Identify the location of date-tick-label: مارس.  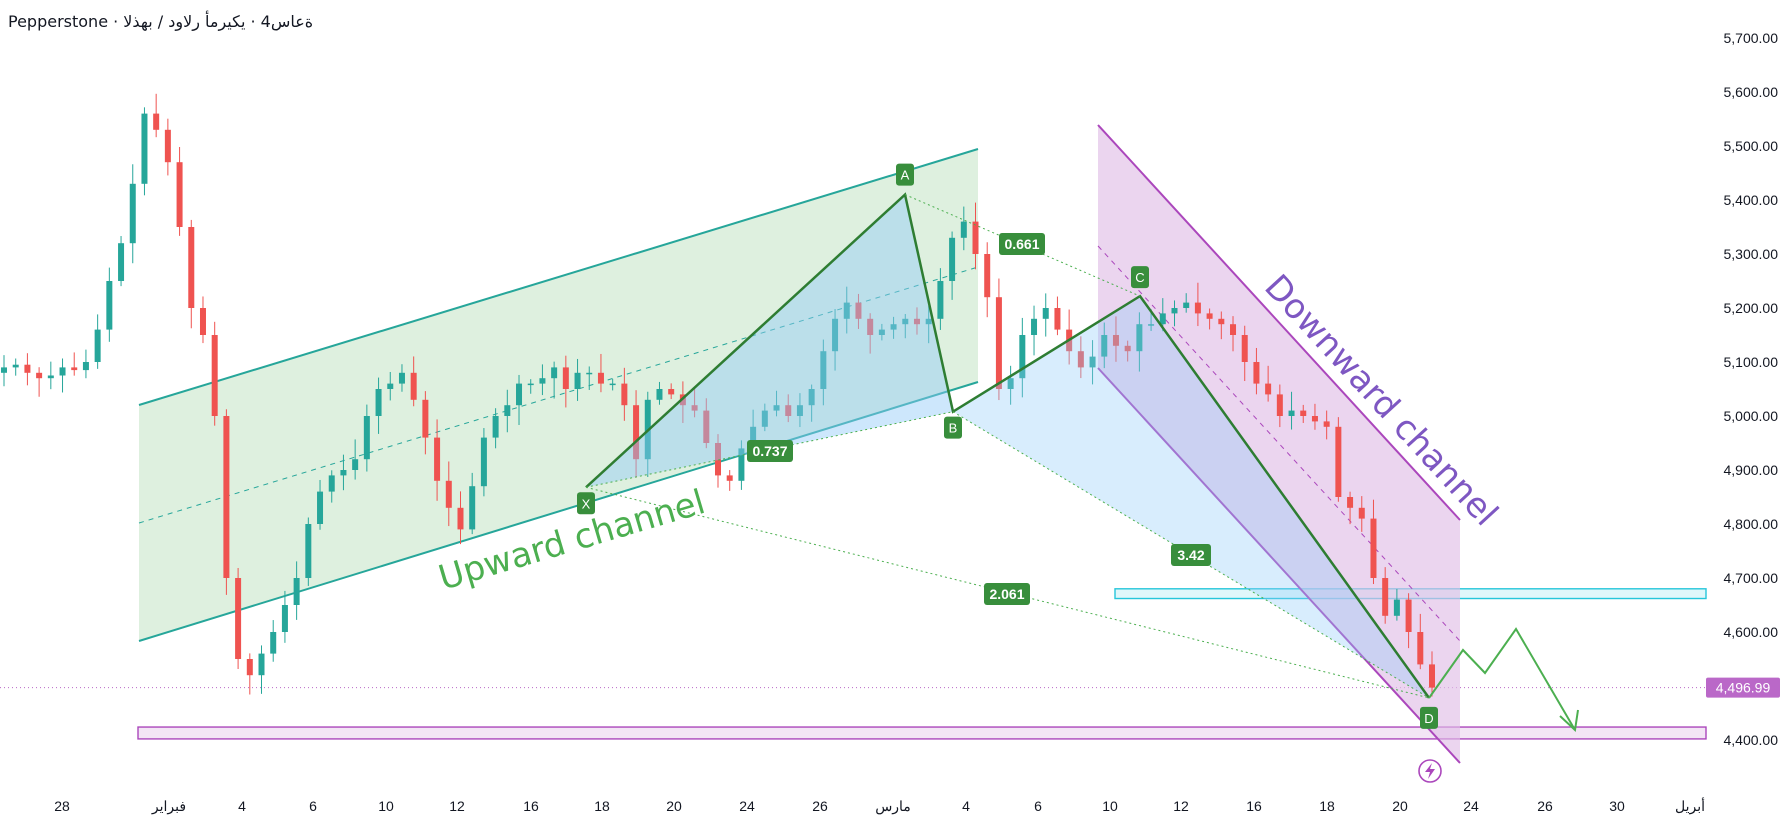
(893, 806).